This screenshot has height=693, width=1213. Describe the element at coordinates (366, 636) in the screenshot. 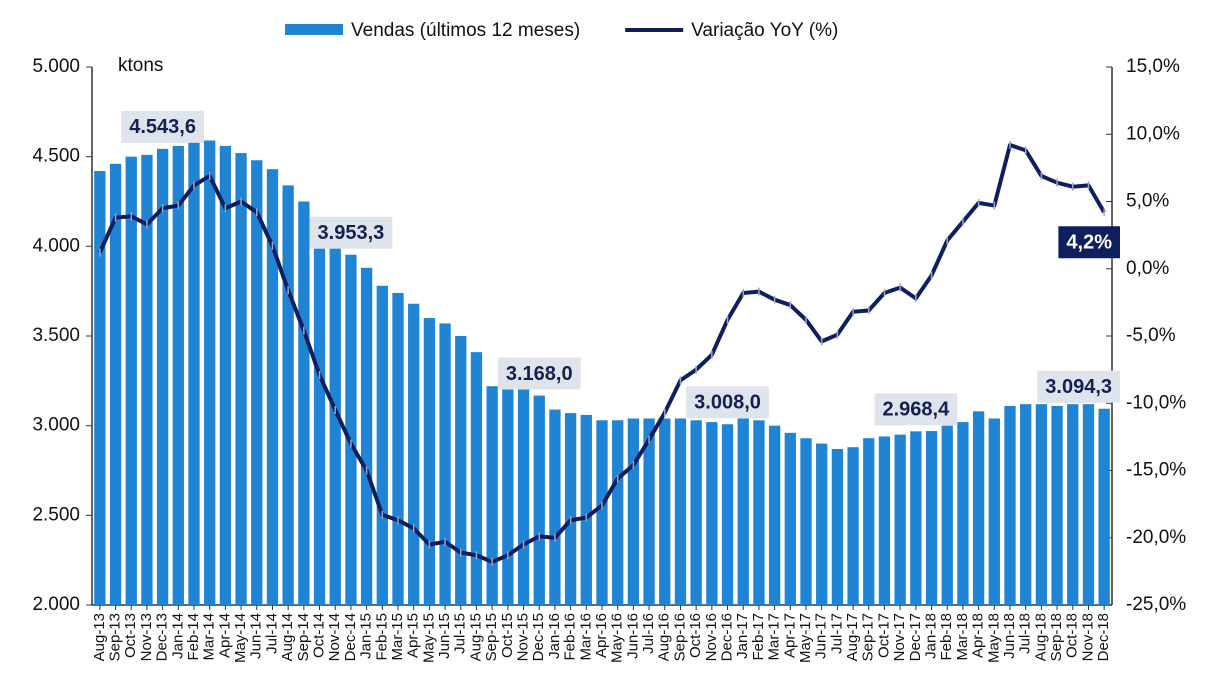

I see `x-tick-label: Jan-15` at that location.